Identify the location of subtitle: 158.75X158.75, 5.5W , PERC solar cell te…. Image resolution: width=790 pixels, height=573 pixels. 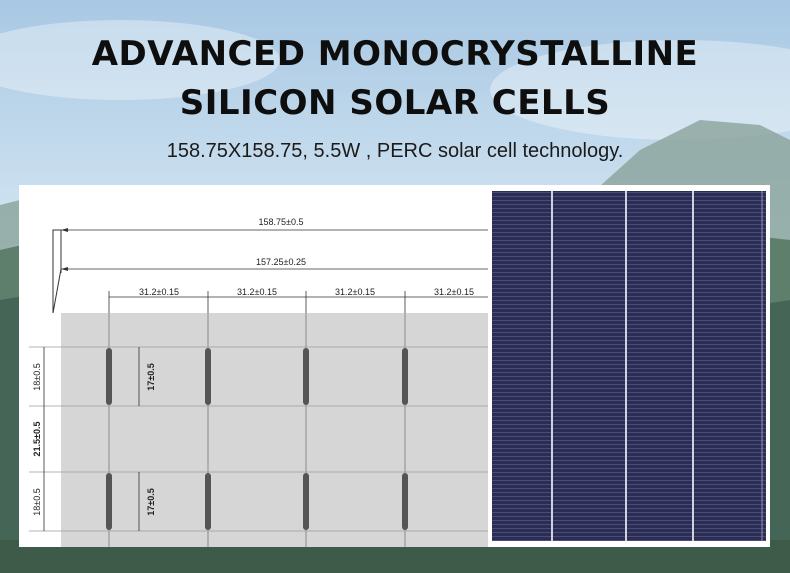
(395, 151).